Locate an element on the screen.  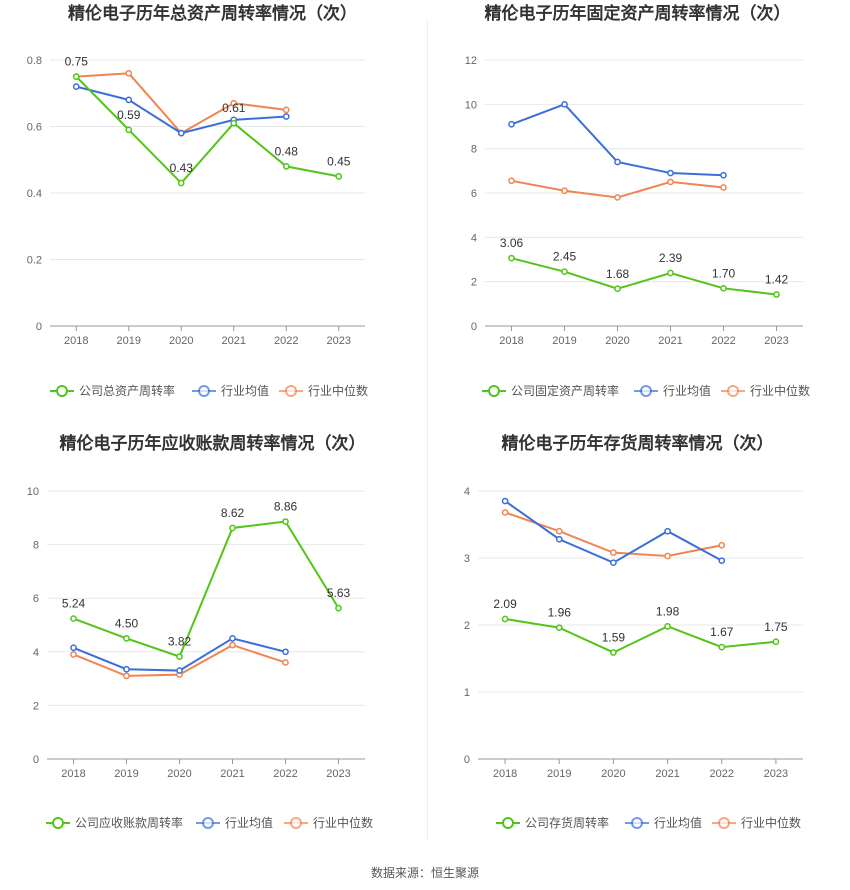
chart-title: 精伦电子历年存货周转率情况（次） is located at coordinates (638, 443).